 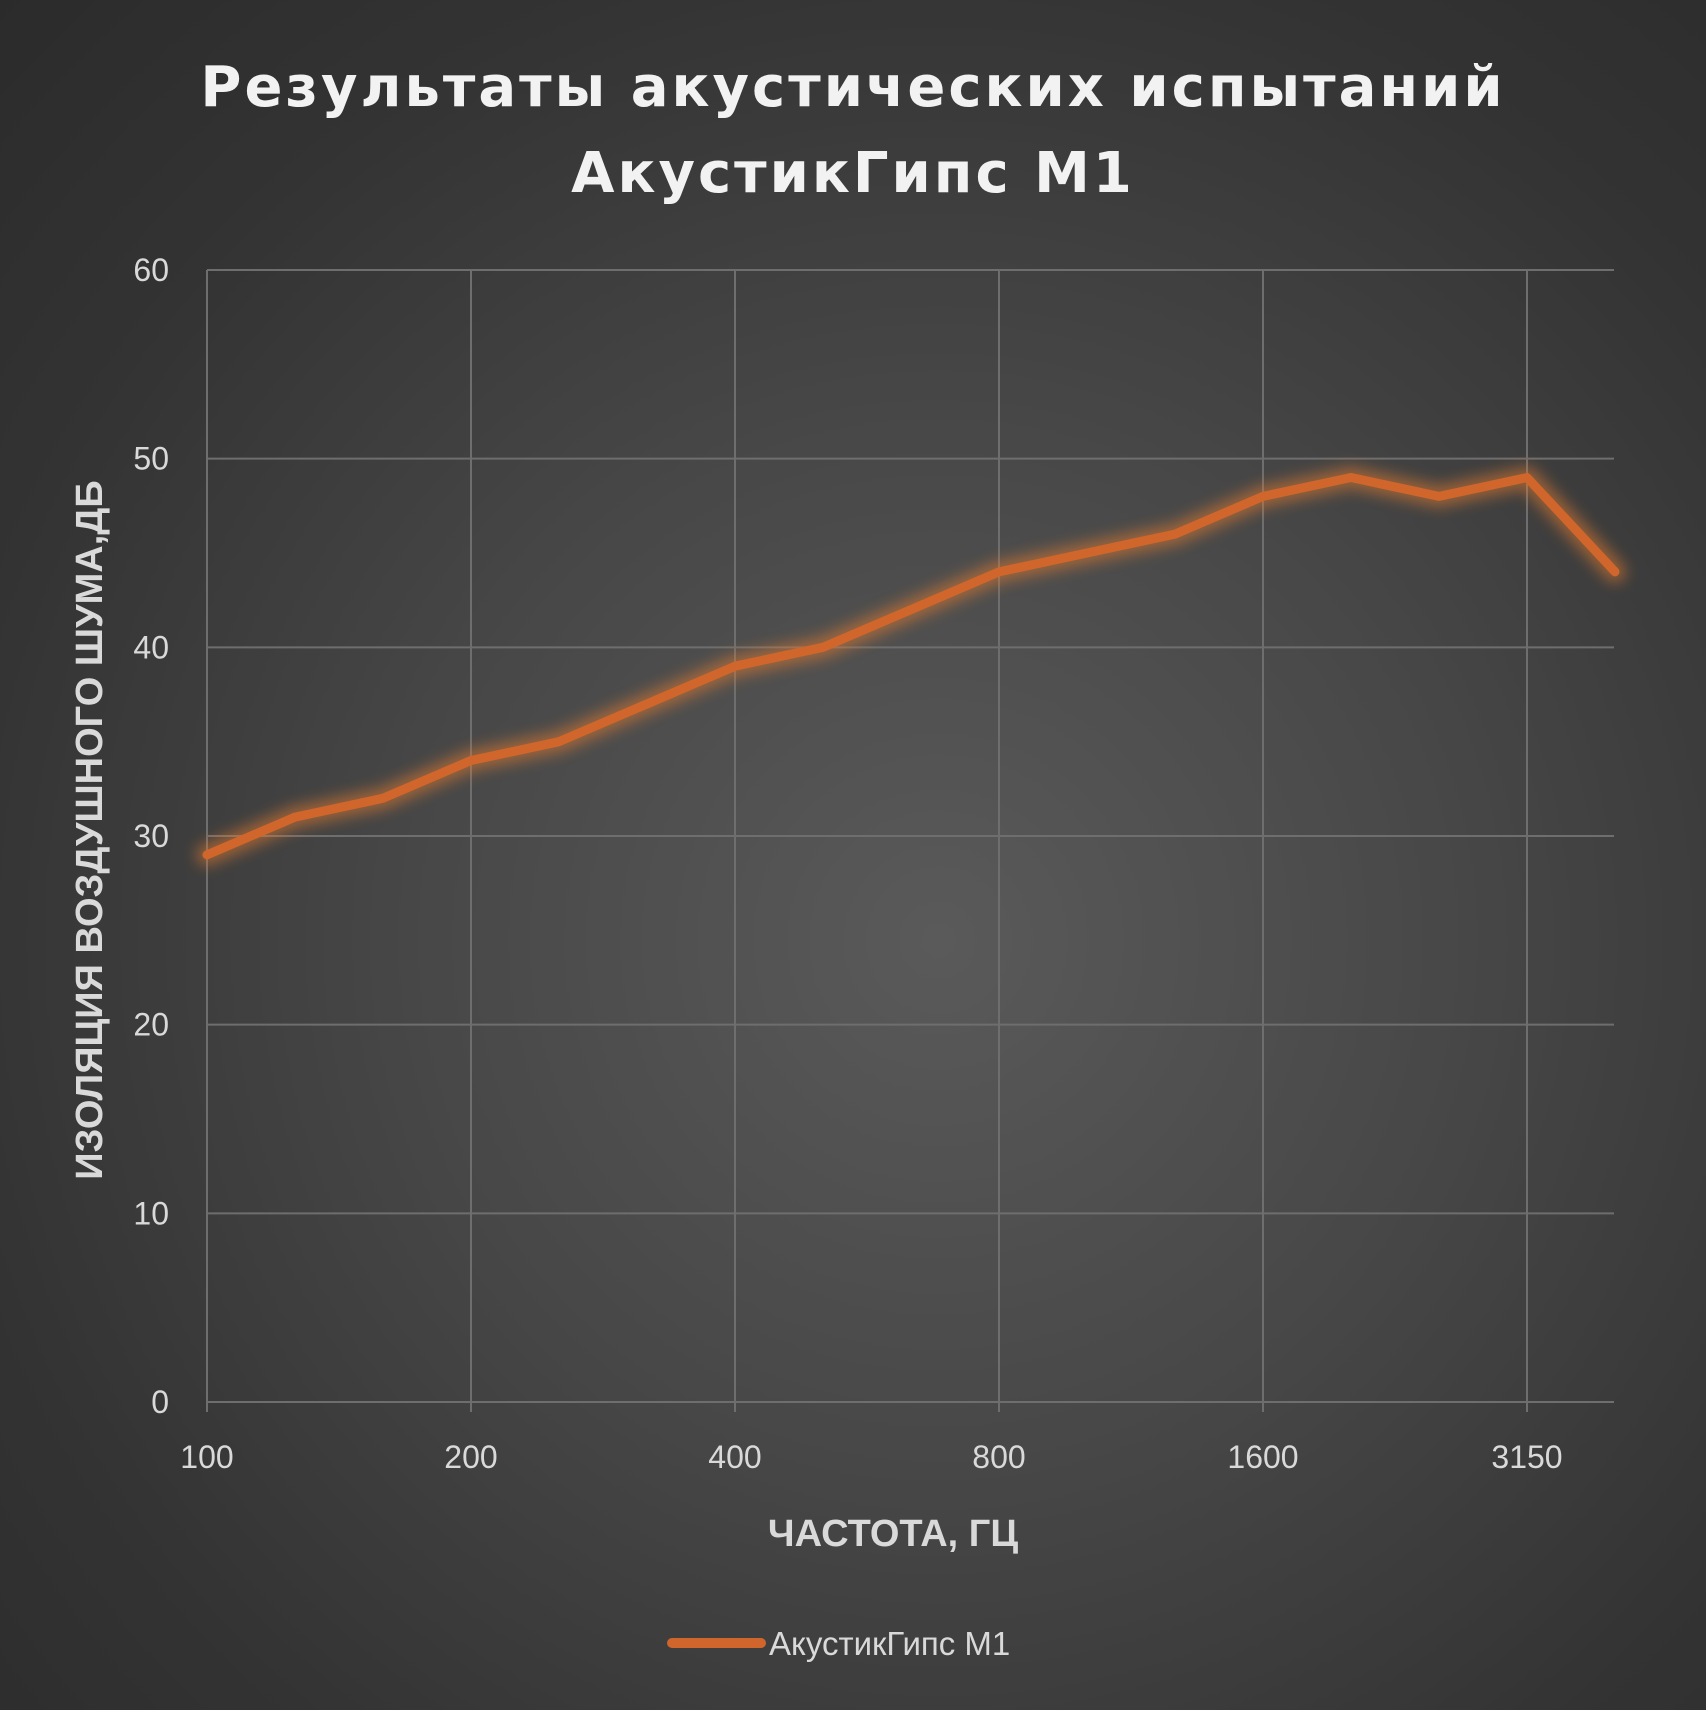 I want to click on x-tick-label: 1600, so click(x=1262, y=1457).